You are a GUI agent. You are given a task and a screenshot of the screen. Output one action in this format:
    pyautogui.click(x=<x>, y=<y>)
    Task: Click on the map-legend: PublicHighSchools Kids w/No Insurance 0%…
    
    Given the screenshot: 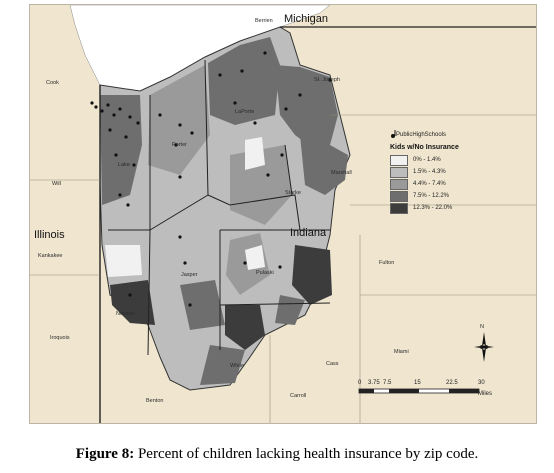 What is the action you would take?
    pyautogui.click(x=455, y=172)
    